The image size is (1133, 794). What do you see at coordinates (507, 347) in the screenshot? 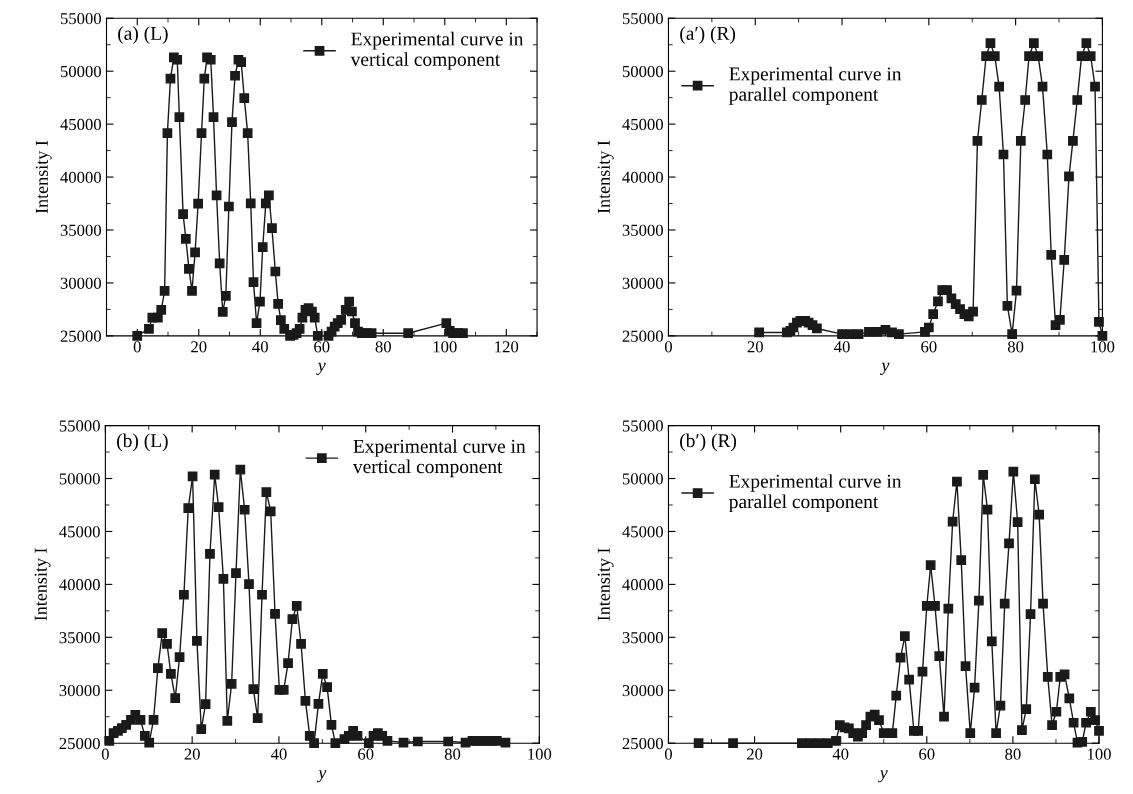
I see `x-tick-label: 120` at bounding box center [507, 347].